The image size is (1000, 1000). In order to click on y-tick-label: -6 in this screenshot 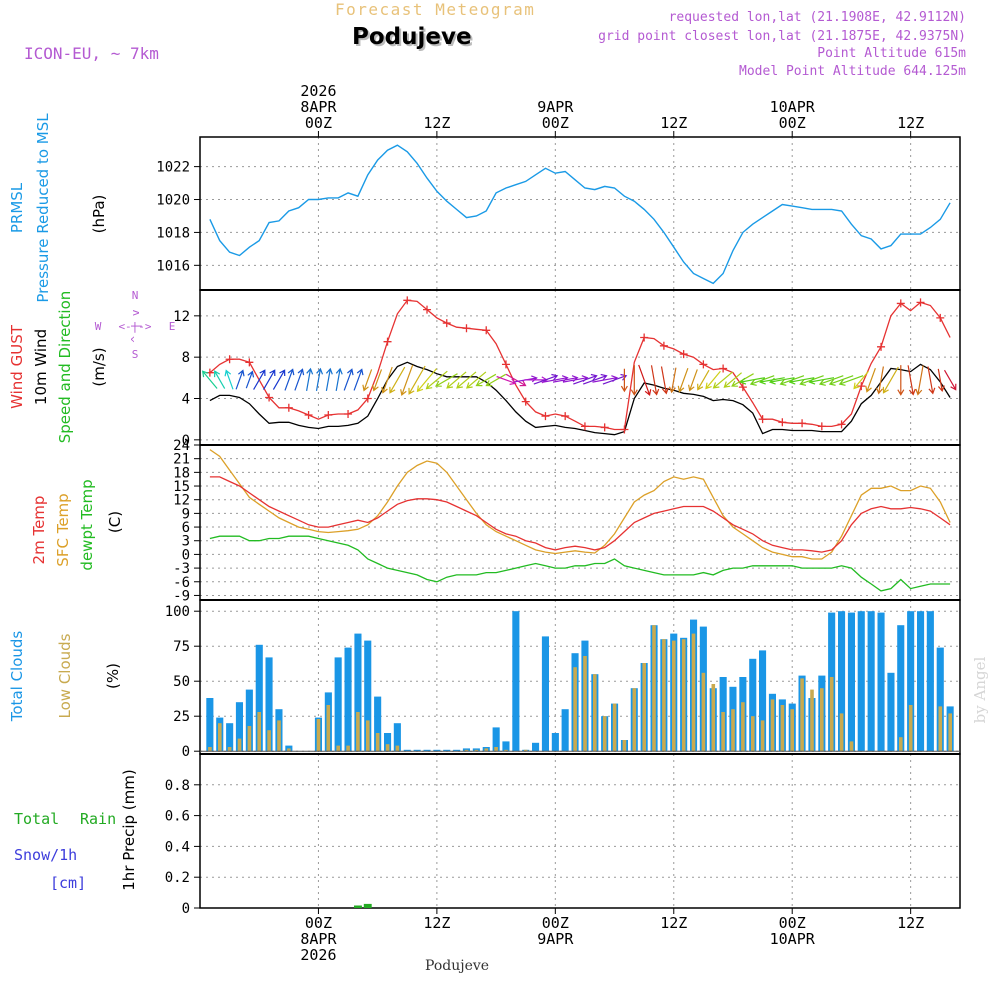, I will do `click(181, 583)`.